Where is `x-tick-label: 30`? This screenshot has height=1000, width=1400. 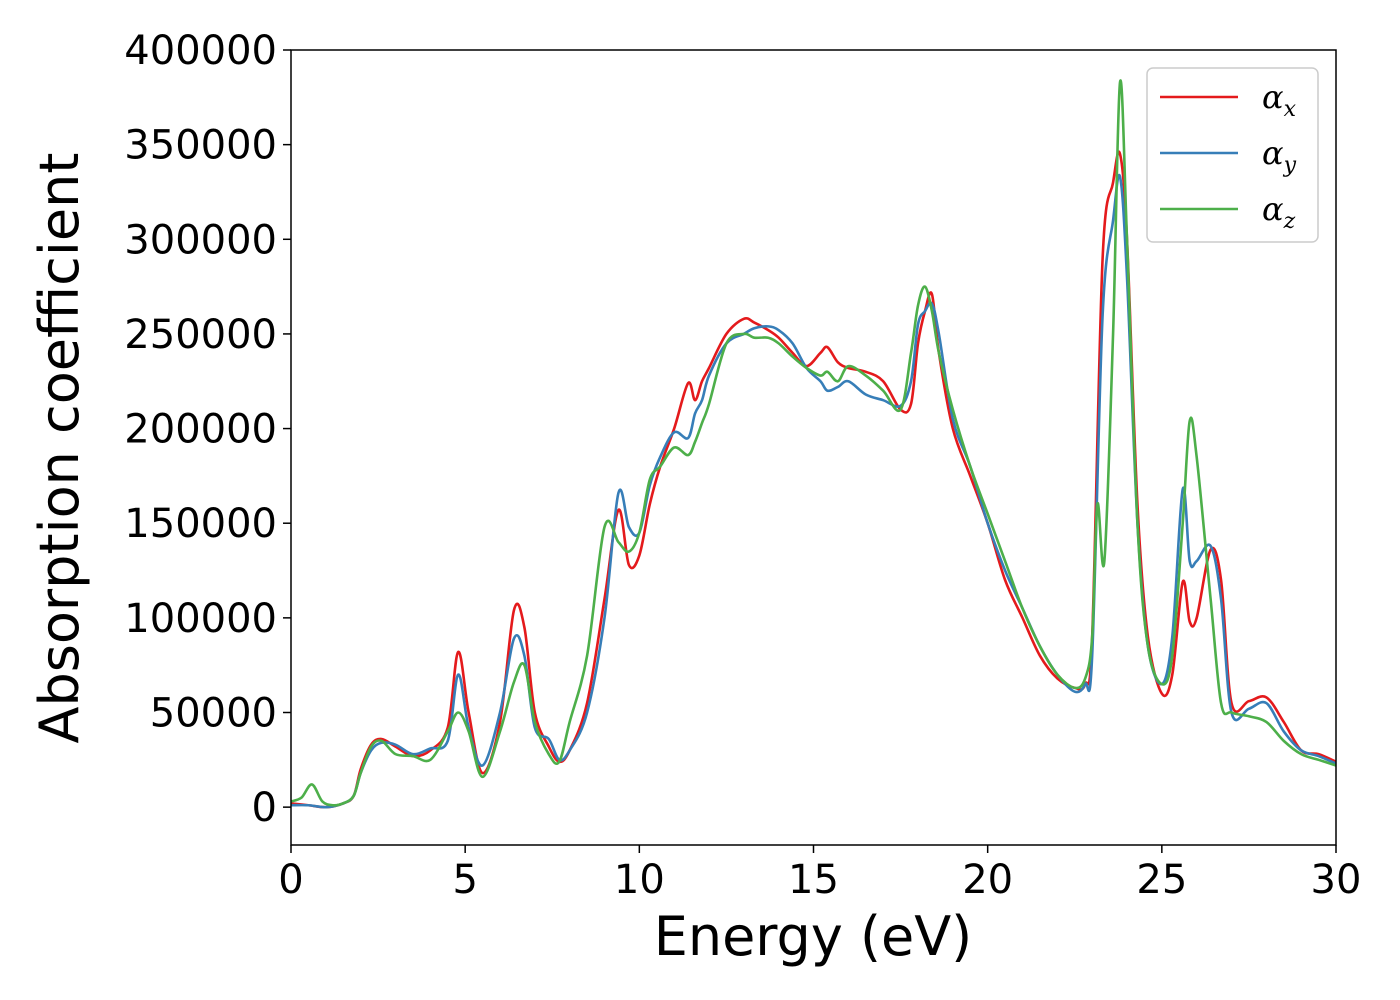 x-tick-label: 30 is located at coordinates (1336, 880).